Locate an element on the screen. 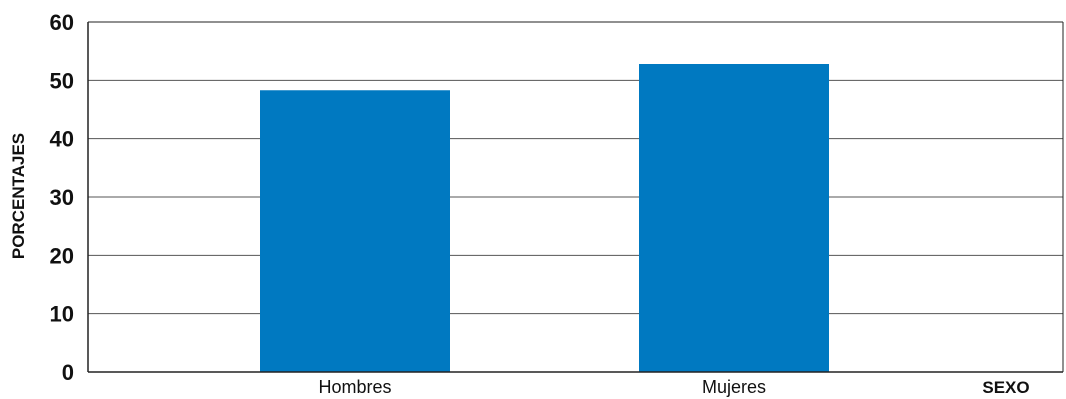 Image resolution: width=1066 pixels, height=399 pixels. y-tick-label: 50 is located at coordinates (62, 80).